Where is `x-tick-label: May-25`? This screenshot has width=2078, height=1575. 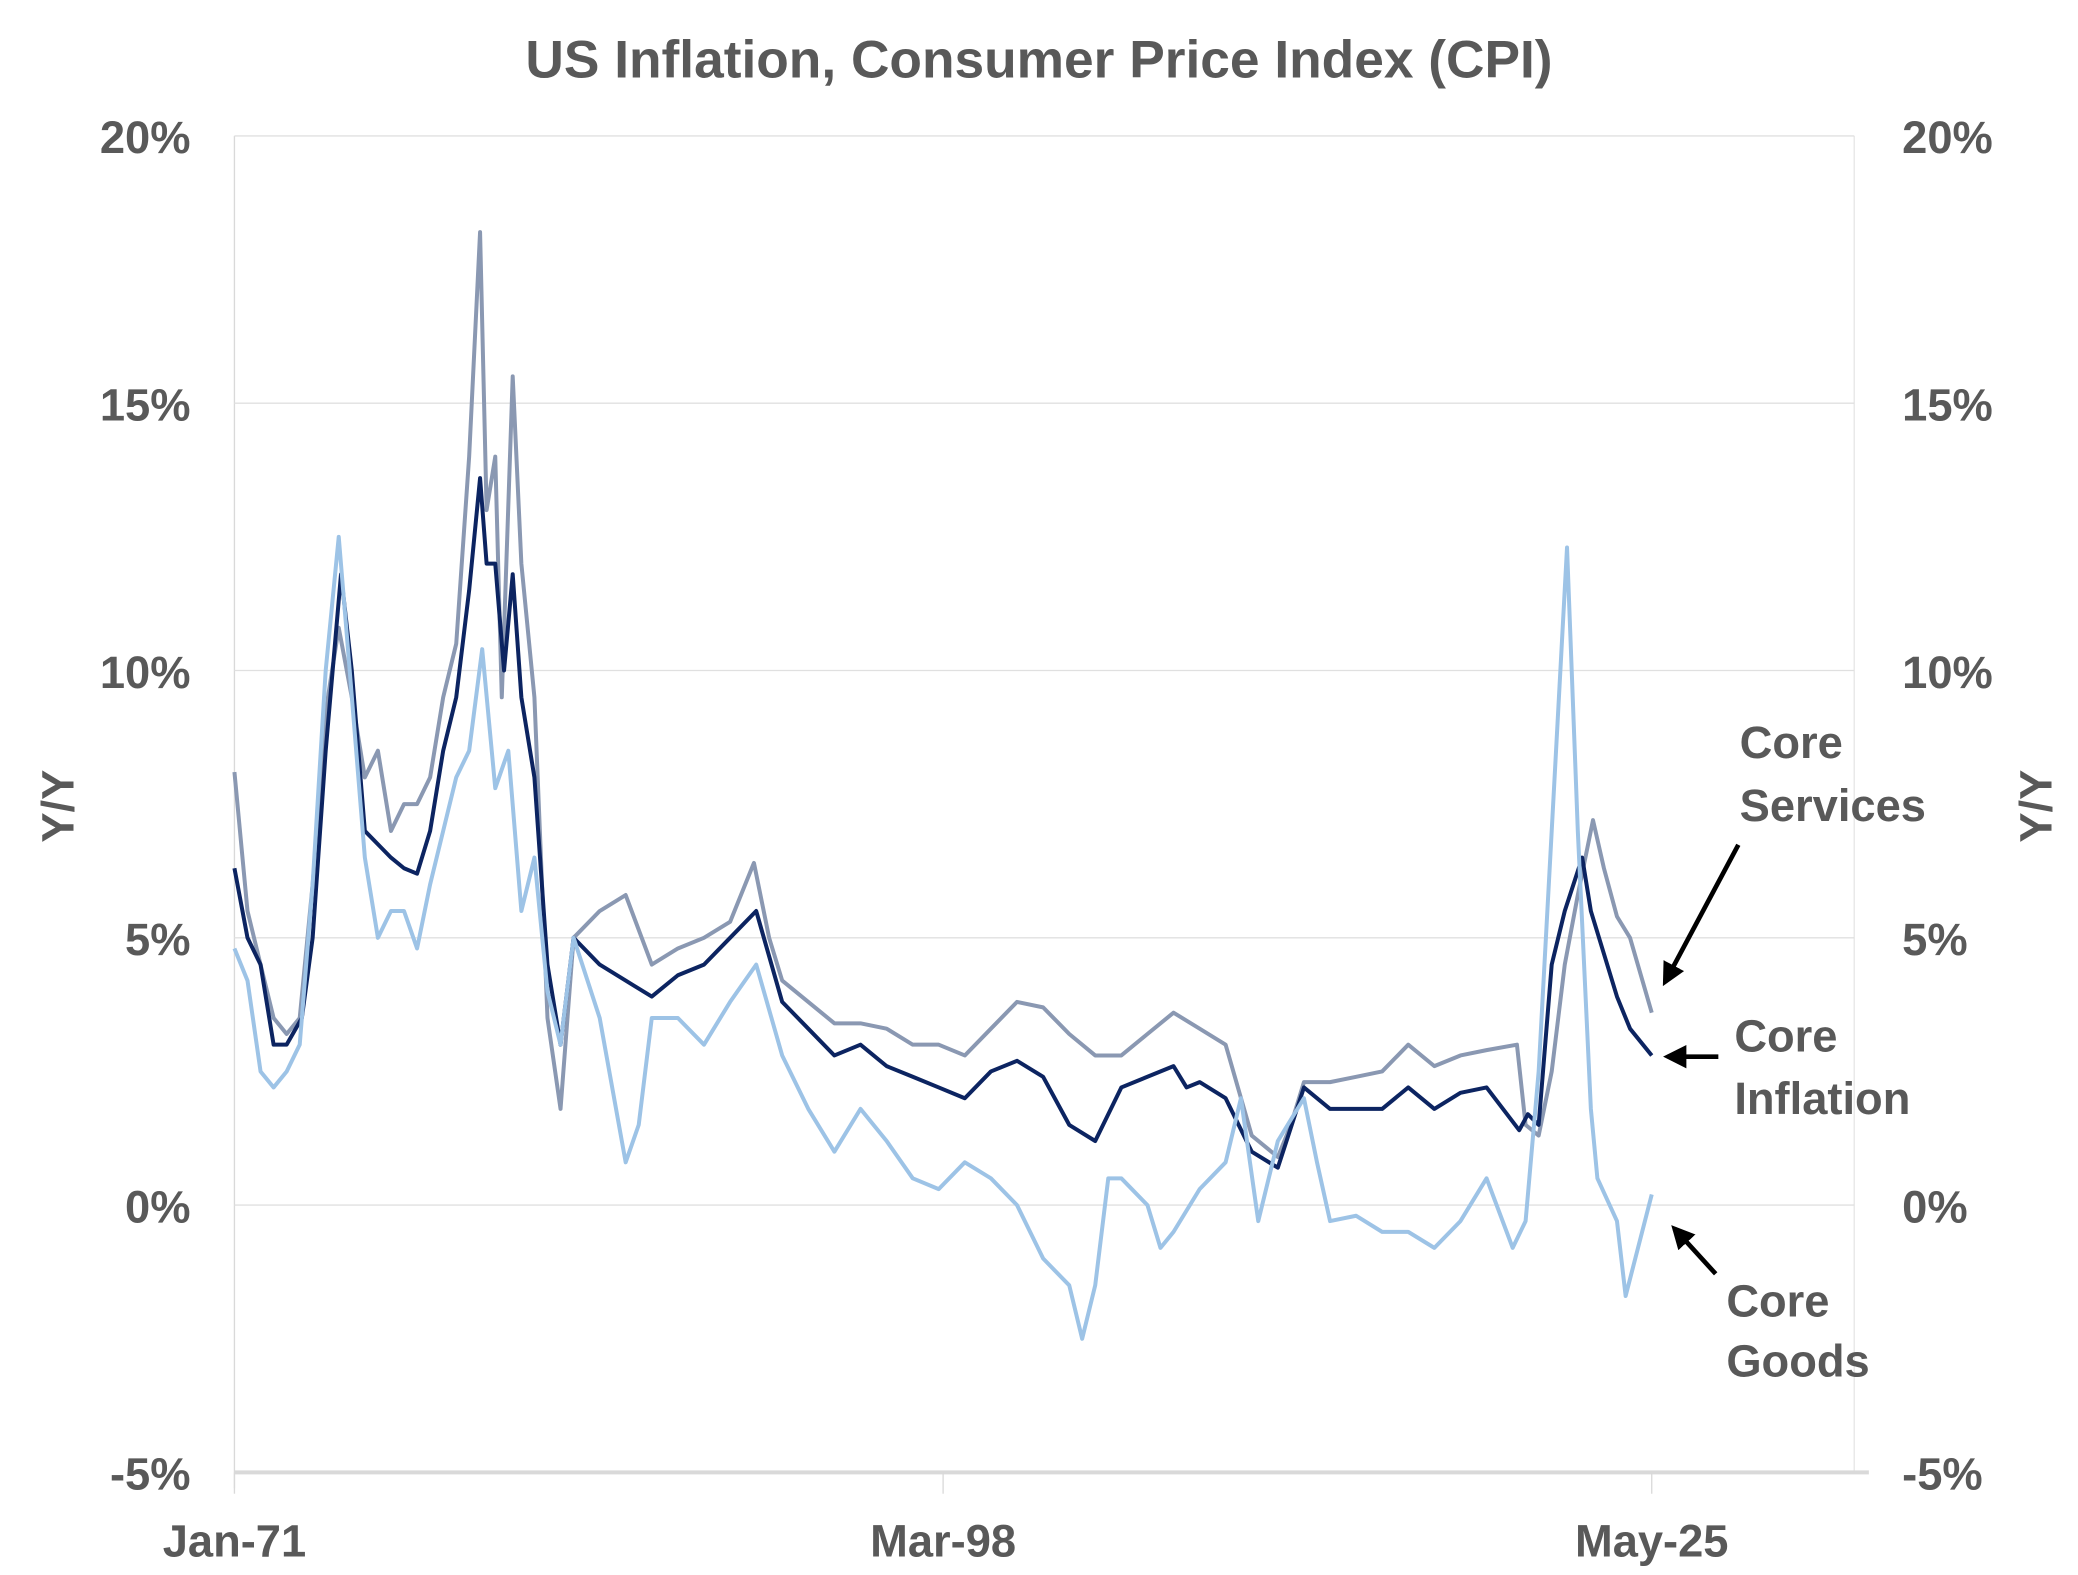
x-tick-label: May-25 is located at coordinates (1652, 1540).